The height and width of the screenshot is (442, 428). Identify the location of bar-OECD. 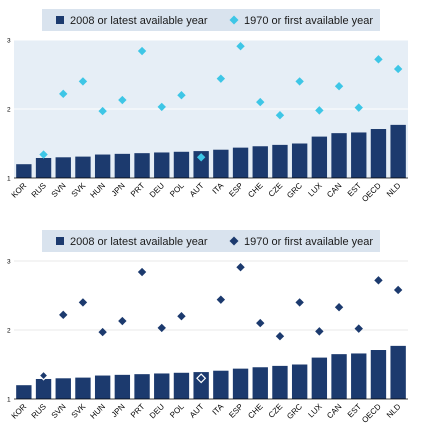
(378, 153).